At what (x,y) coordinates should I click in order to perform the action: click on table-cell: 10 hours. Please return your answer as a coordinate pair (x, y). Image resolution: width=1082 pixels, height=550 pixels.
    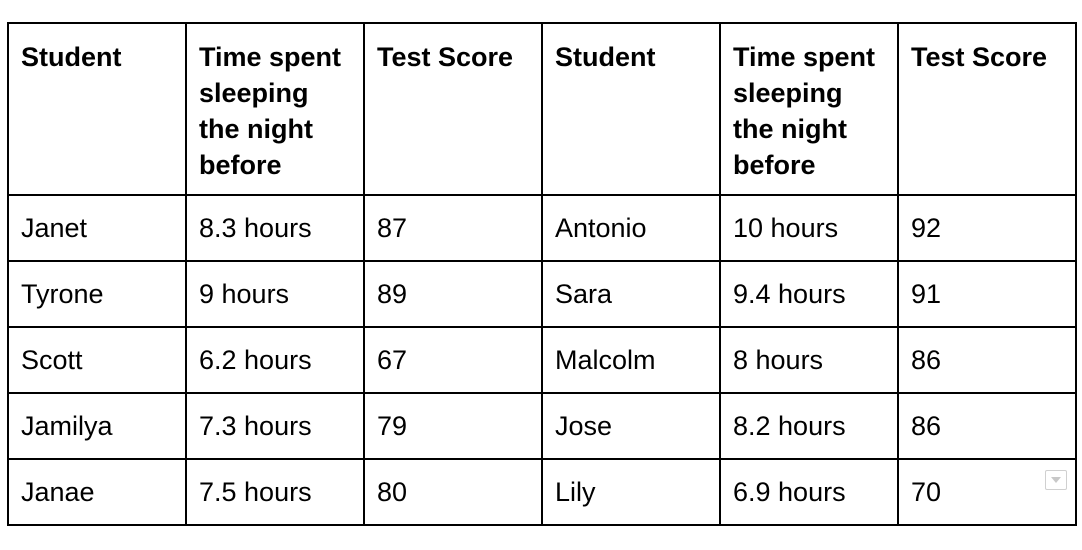
    Looking at the image, I should click on (809, 228).